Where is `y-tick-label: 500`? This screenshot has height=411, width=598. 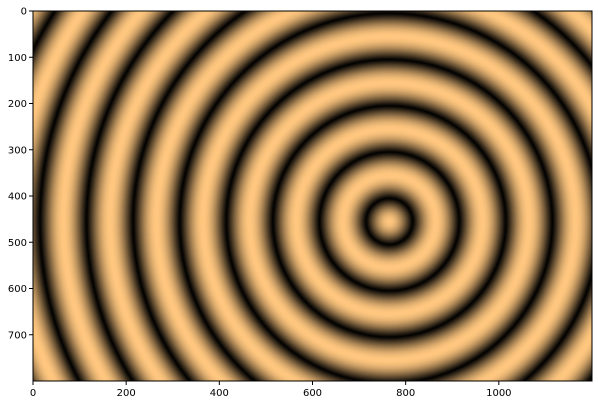 y-tick-label: 500 is located at coordinates (17, 243).